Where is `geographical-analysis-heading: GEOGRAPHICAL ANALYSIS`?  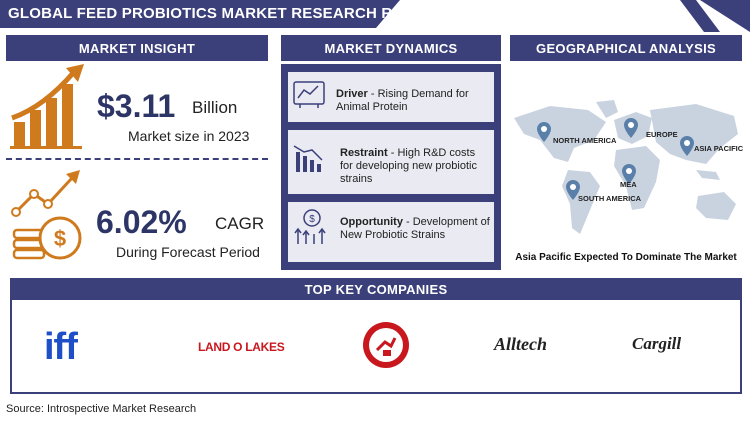 geographical-analysis-heading: GEOGRAPHICAL ANALYSIS is located at coordinates (626, 48).